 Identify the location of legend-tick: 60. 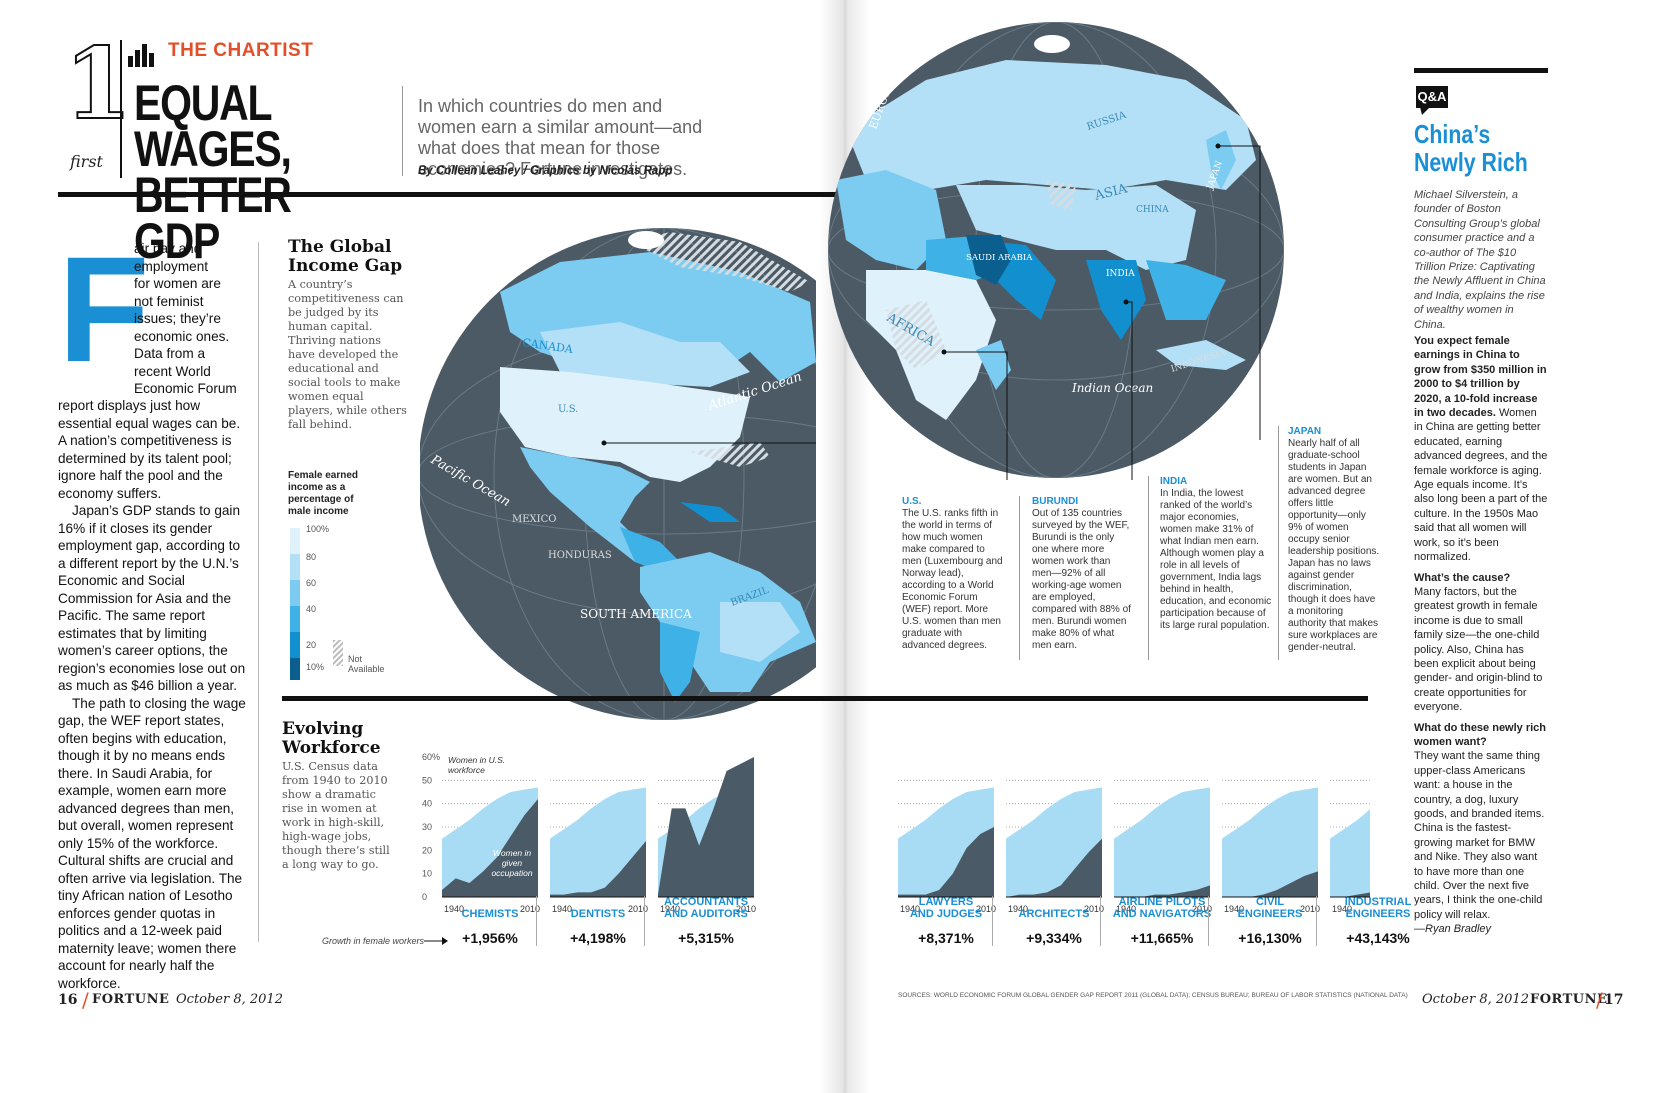
(311, 583).